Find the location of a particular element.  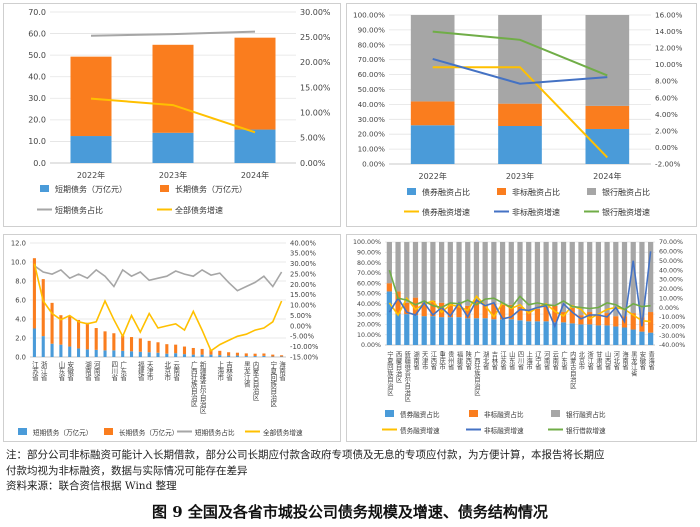

x-tick-label: 广东省 is located at coordinates (123, 371).